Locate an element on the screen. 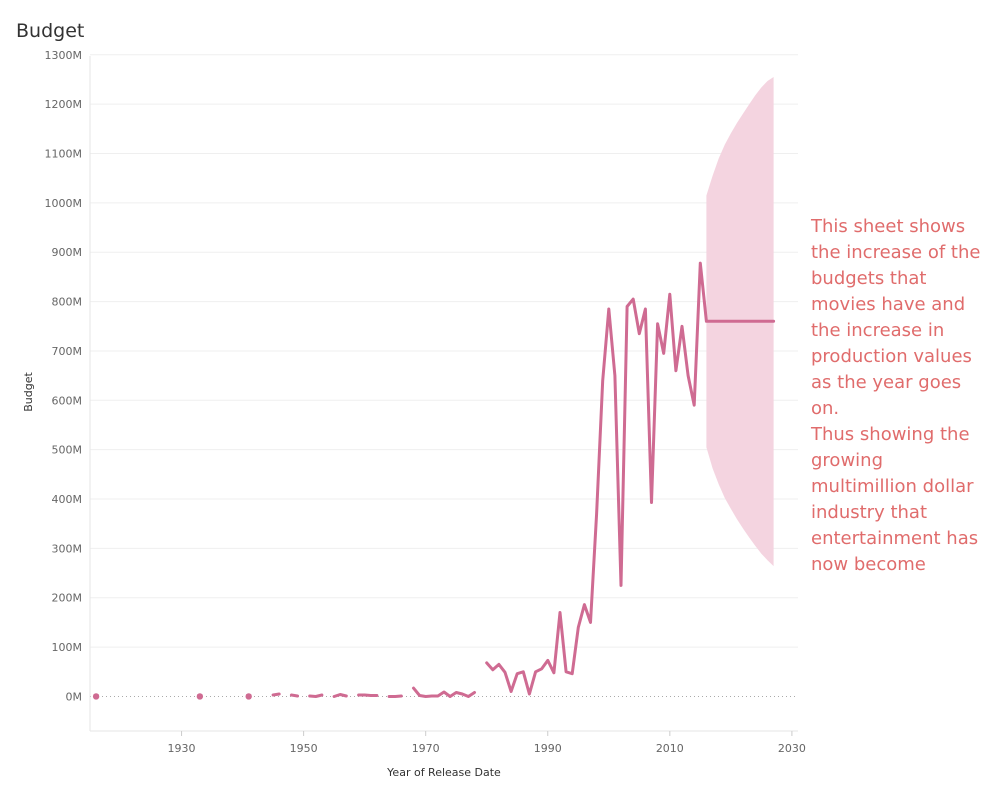 The image size is (1000, 800). x-tick-label: 1990 is located at coordinates (548, 748).